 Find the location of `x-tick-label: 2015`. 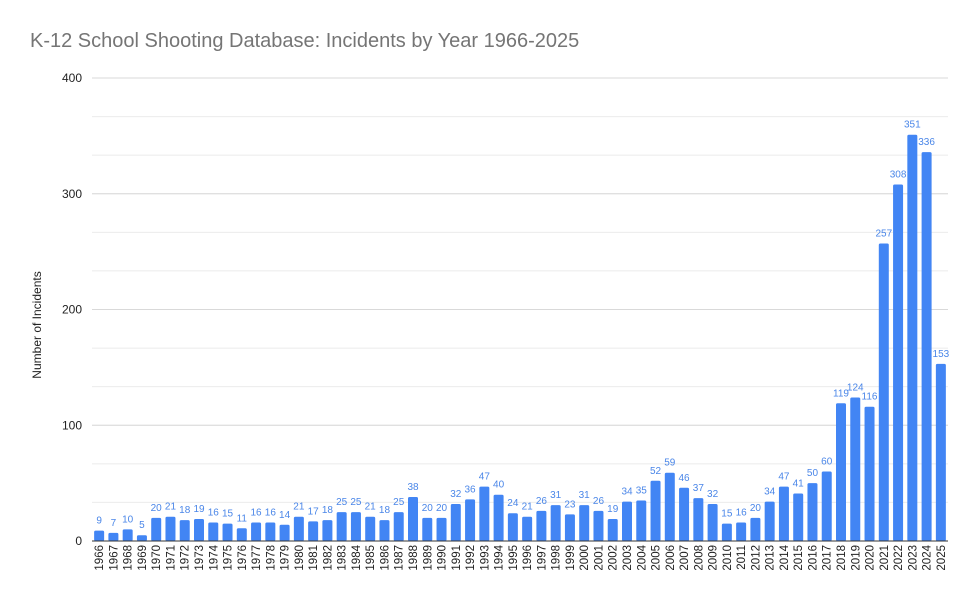

x-tick-label: 2015 is located at coordinates (799, 558).